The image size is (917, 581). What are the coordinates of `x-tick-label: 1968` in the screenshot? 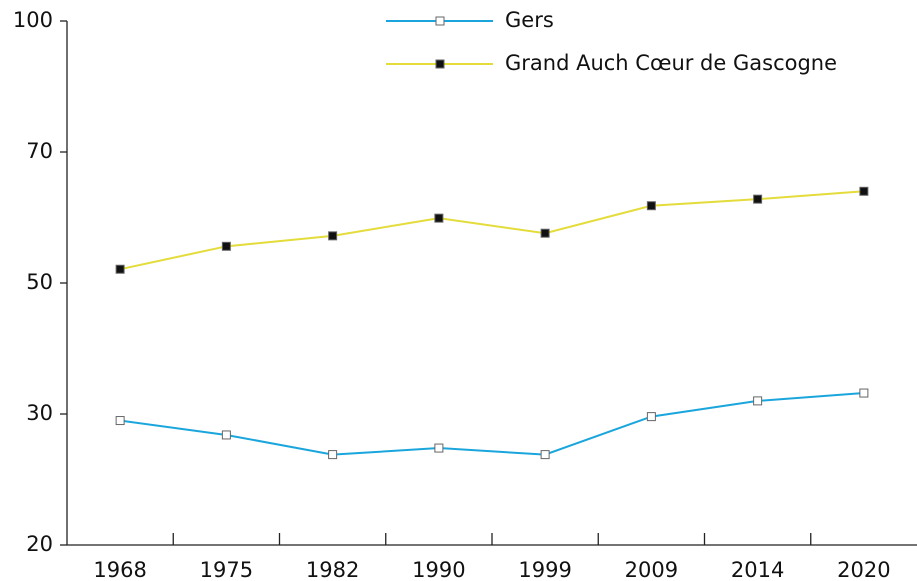 It's located at (119, 569).